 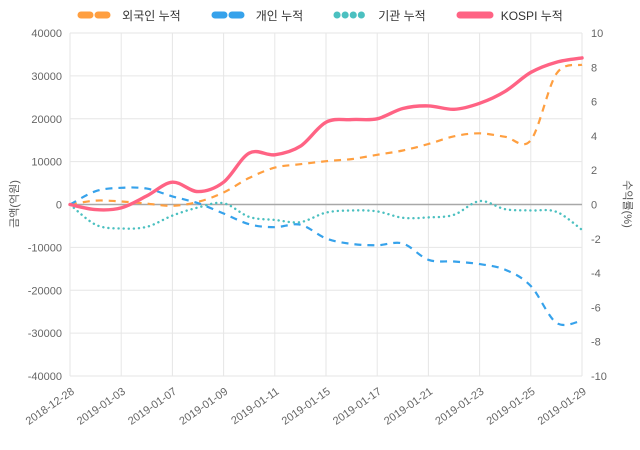 What do you see at coordinates (45, 377) in the screenshot?
I see `y-tick-label-left: -40000` at bounding box center [45, 377].